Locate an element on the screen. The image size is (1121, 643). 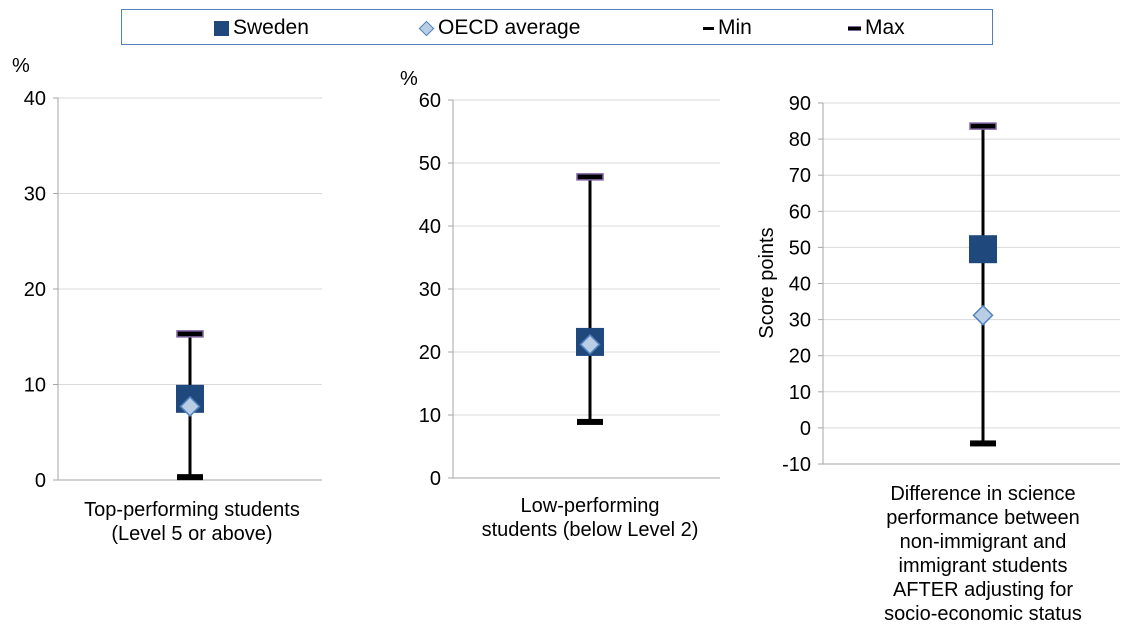
chart2-category-label: students (below Level 2) is located at coordinates (590, 530).